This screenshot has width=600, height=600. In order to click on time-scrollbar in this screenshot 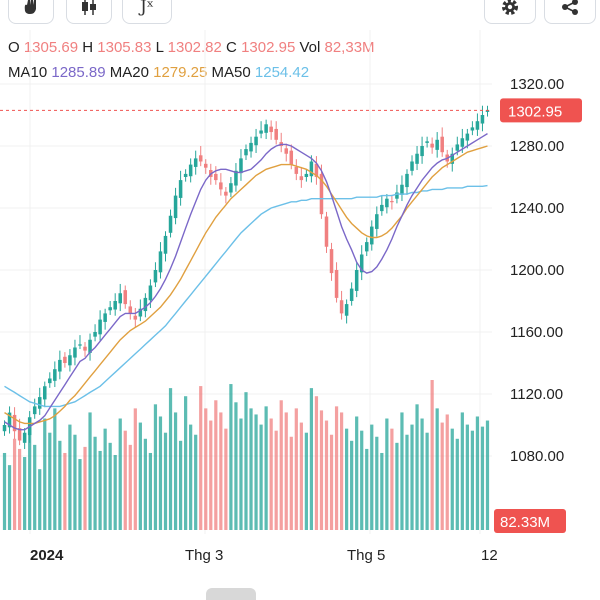, I will do `click(300, 592)`.